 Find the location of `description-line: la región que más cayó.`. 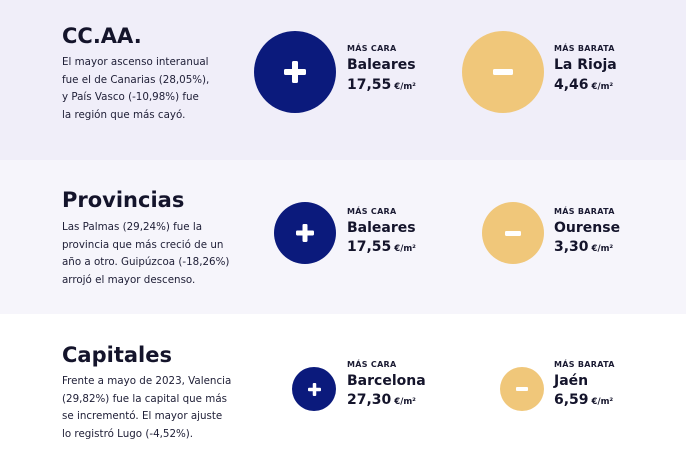

description-line: la región que más cayó. is located at coordinates (124, 114).